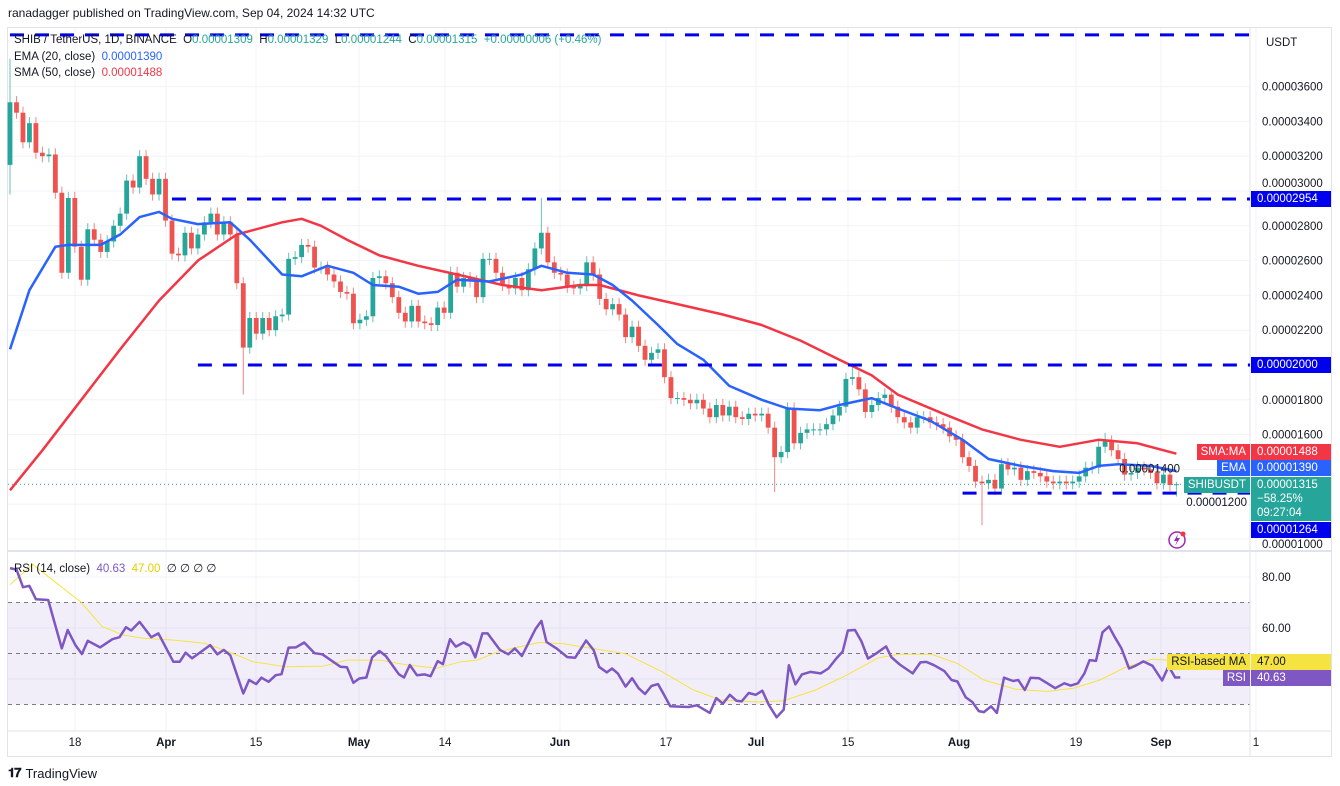 This screenshot has width=1340, height=786. I want to click on date-axis-label: 1, so click(1256, 743).